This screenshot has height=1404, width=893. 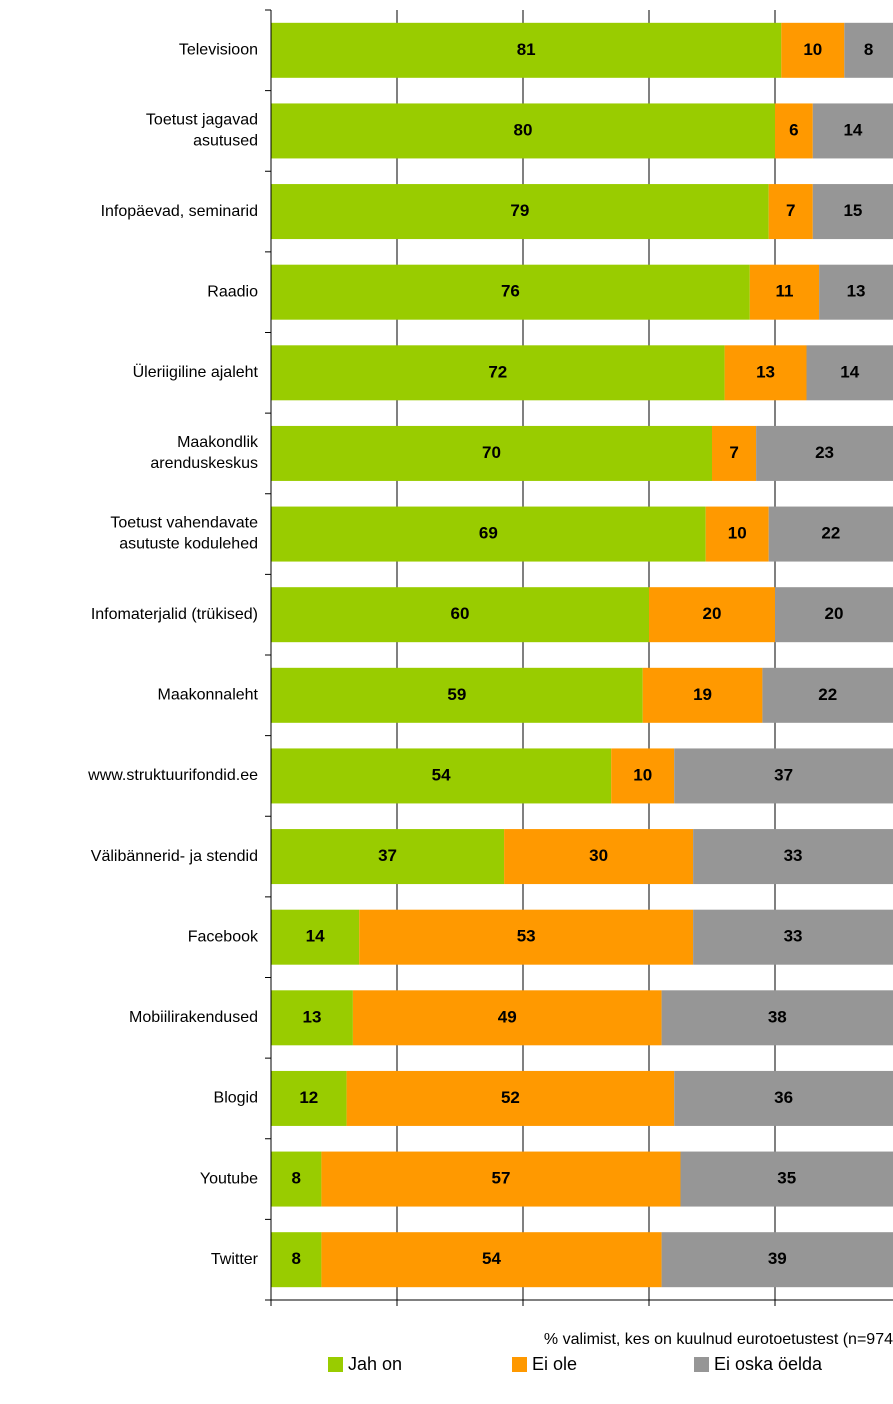 I want to click on y-tick-label: www.struktuurifondid.ee, so click(x=172, y=775).